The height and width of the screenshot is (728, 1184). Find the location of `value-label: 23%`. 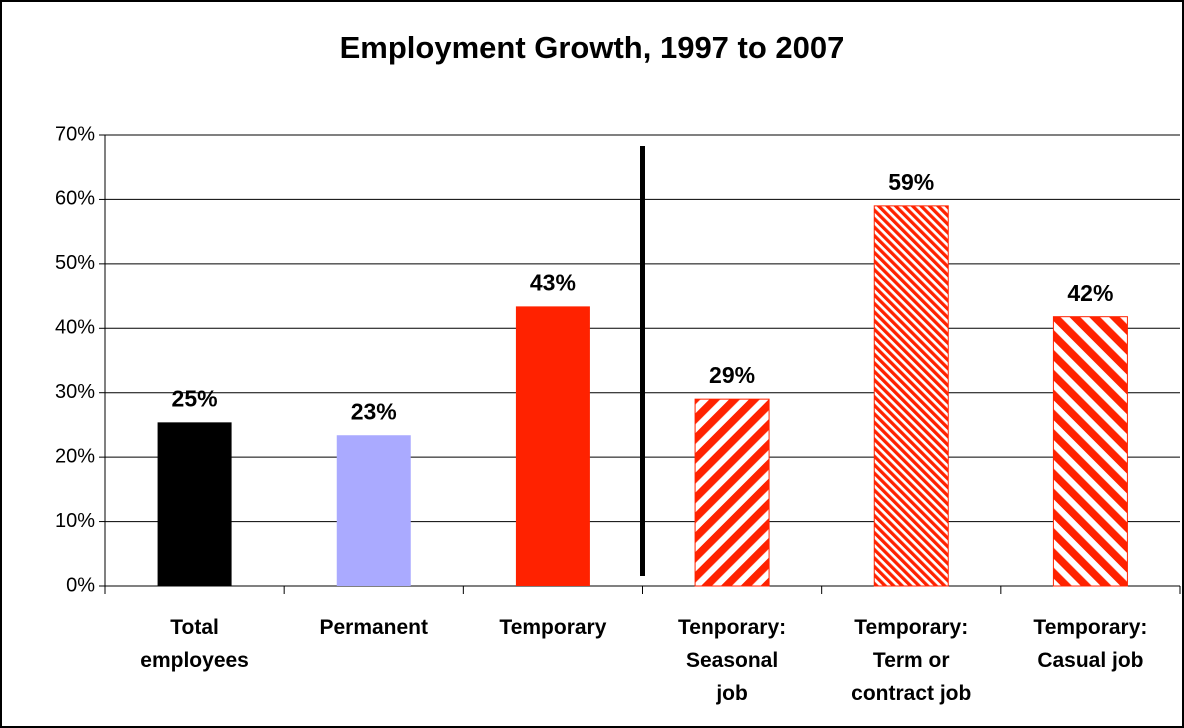

value-label: 23% is located at coordinates (374, 411).